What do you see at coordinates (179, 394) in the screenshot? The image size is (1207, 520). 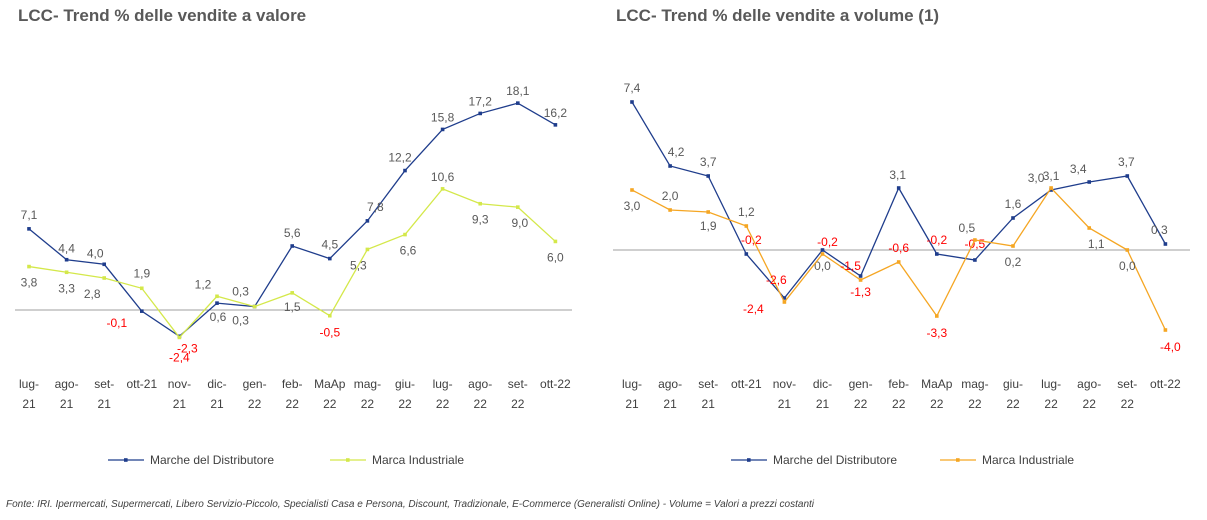 I see `x-tick-label: nov-21` at bounding box center [179, 394].